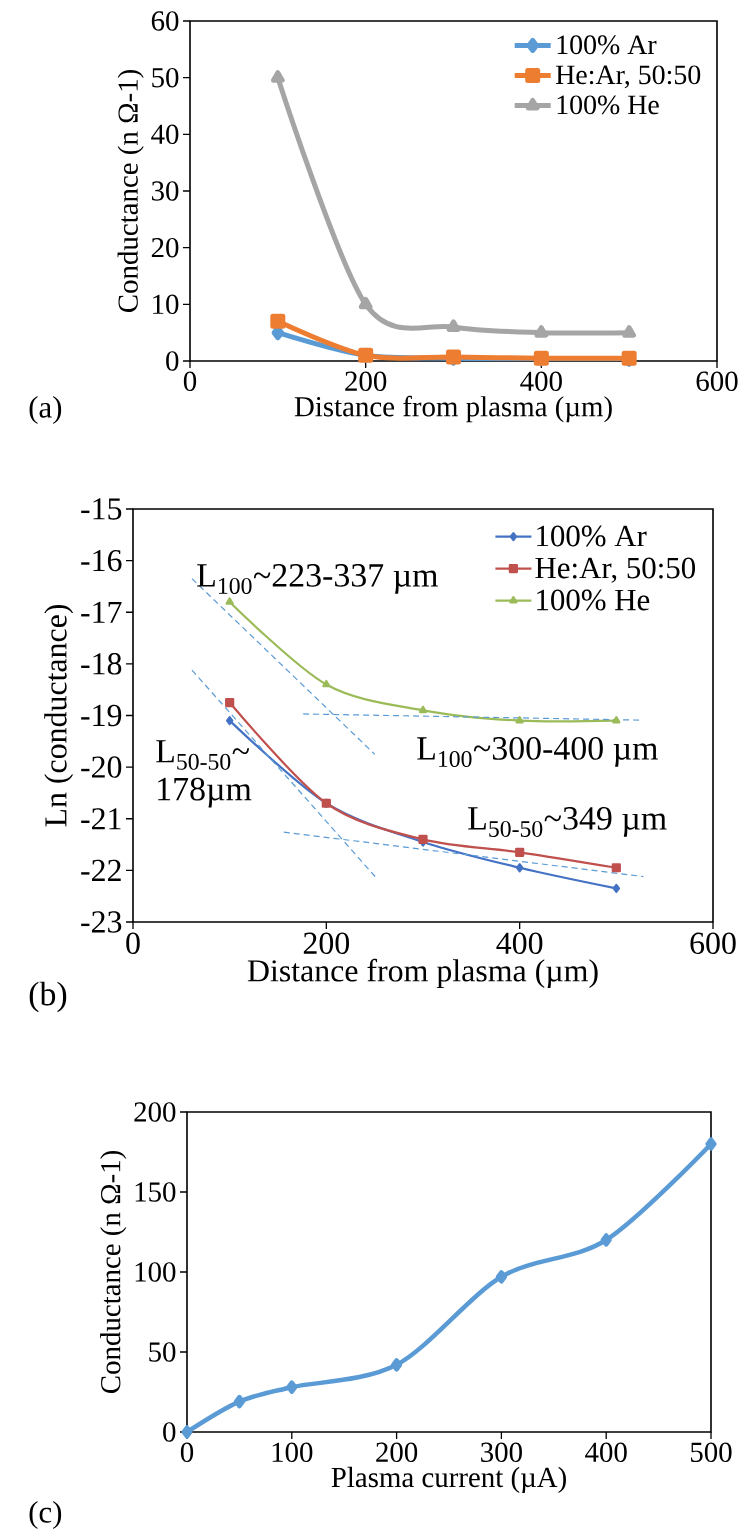  What do you see at coordinates (537, 751) in the screenshot?
I see `annotation: L$_{100}$~300-400 µm` at bounding box center [537, 751].